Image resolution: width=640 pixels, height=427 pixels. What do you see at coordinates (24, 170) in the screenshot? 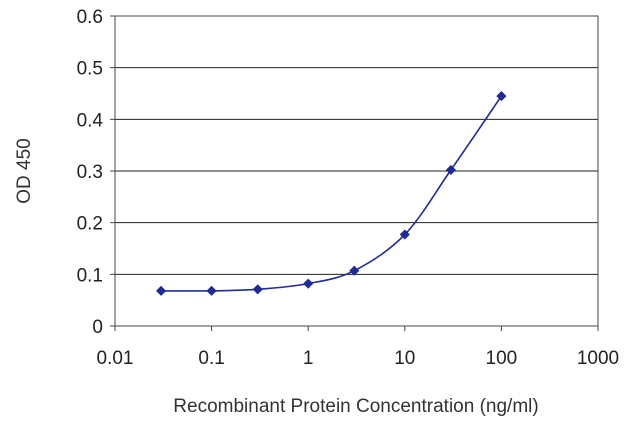
I see `y-axis-title: OD 450` at bounding box center [24, 170].